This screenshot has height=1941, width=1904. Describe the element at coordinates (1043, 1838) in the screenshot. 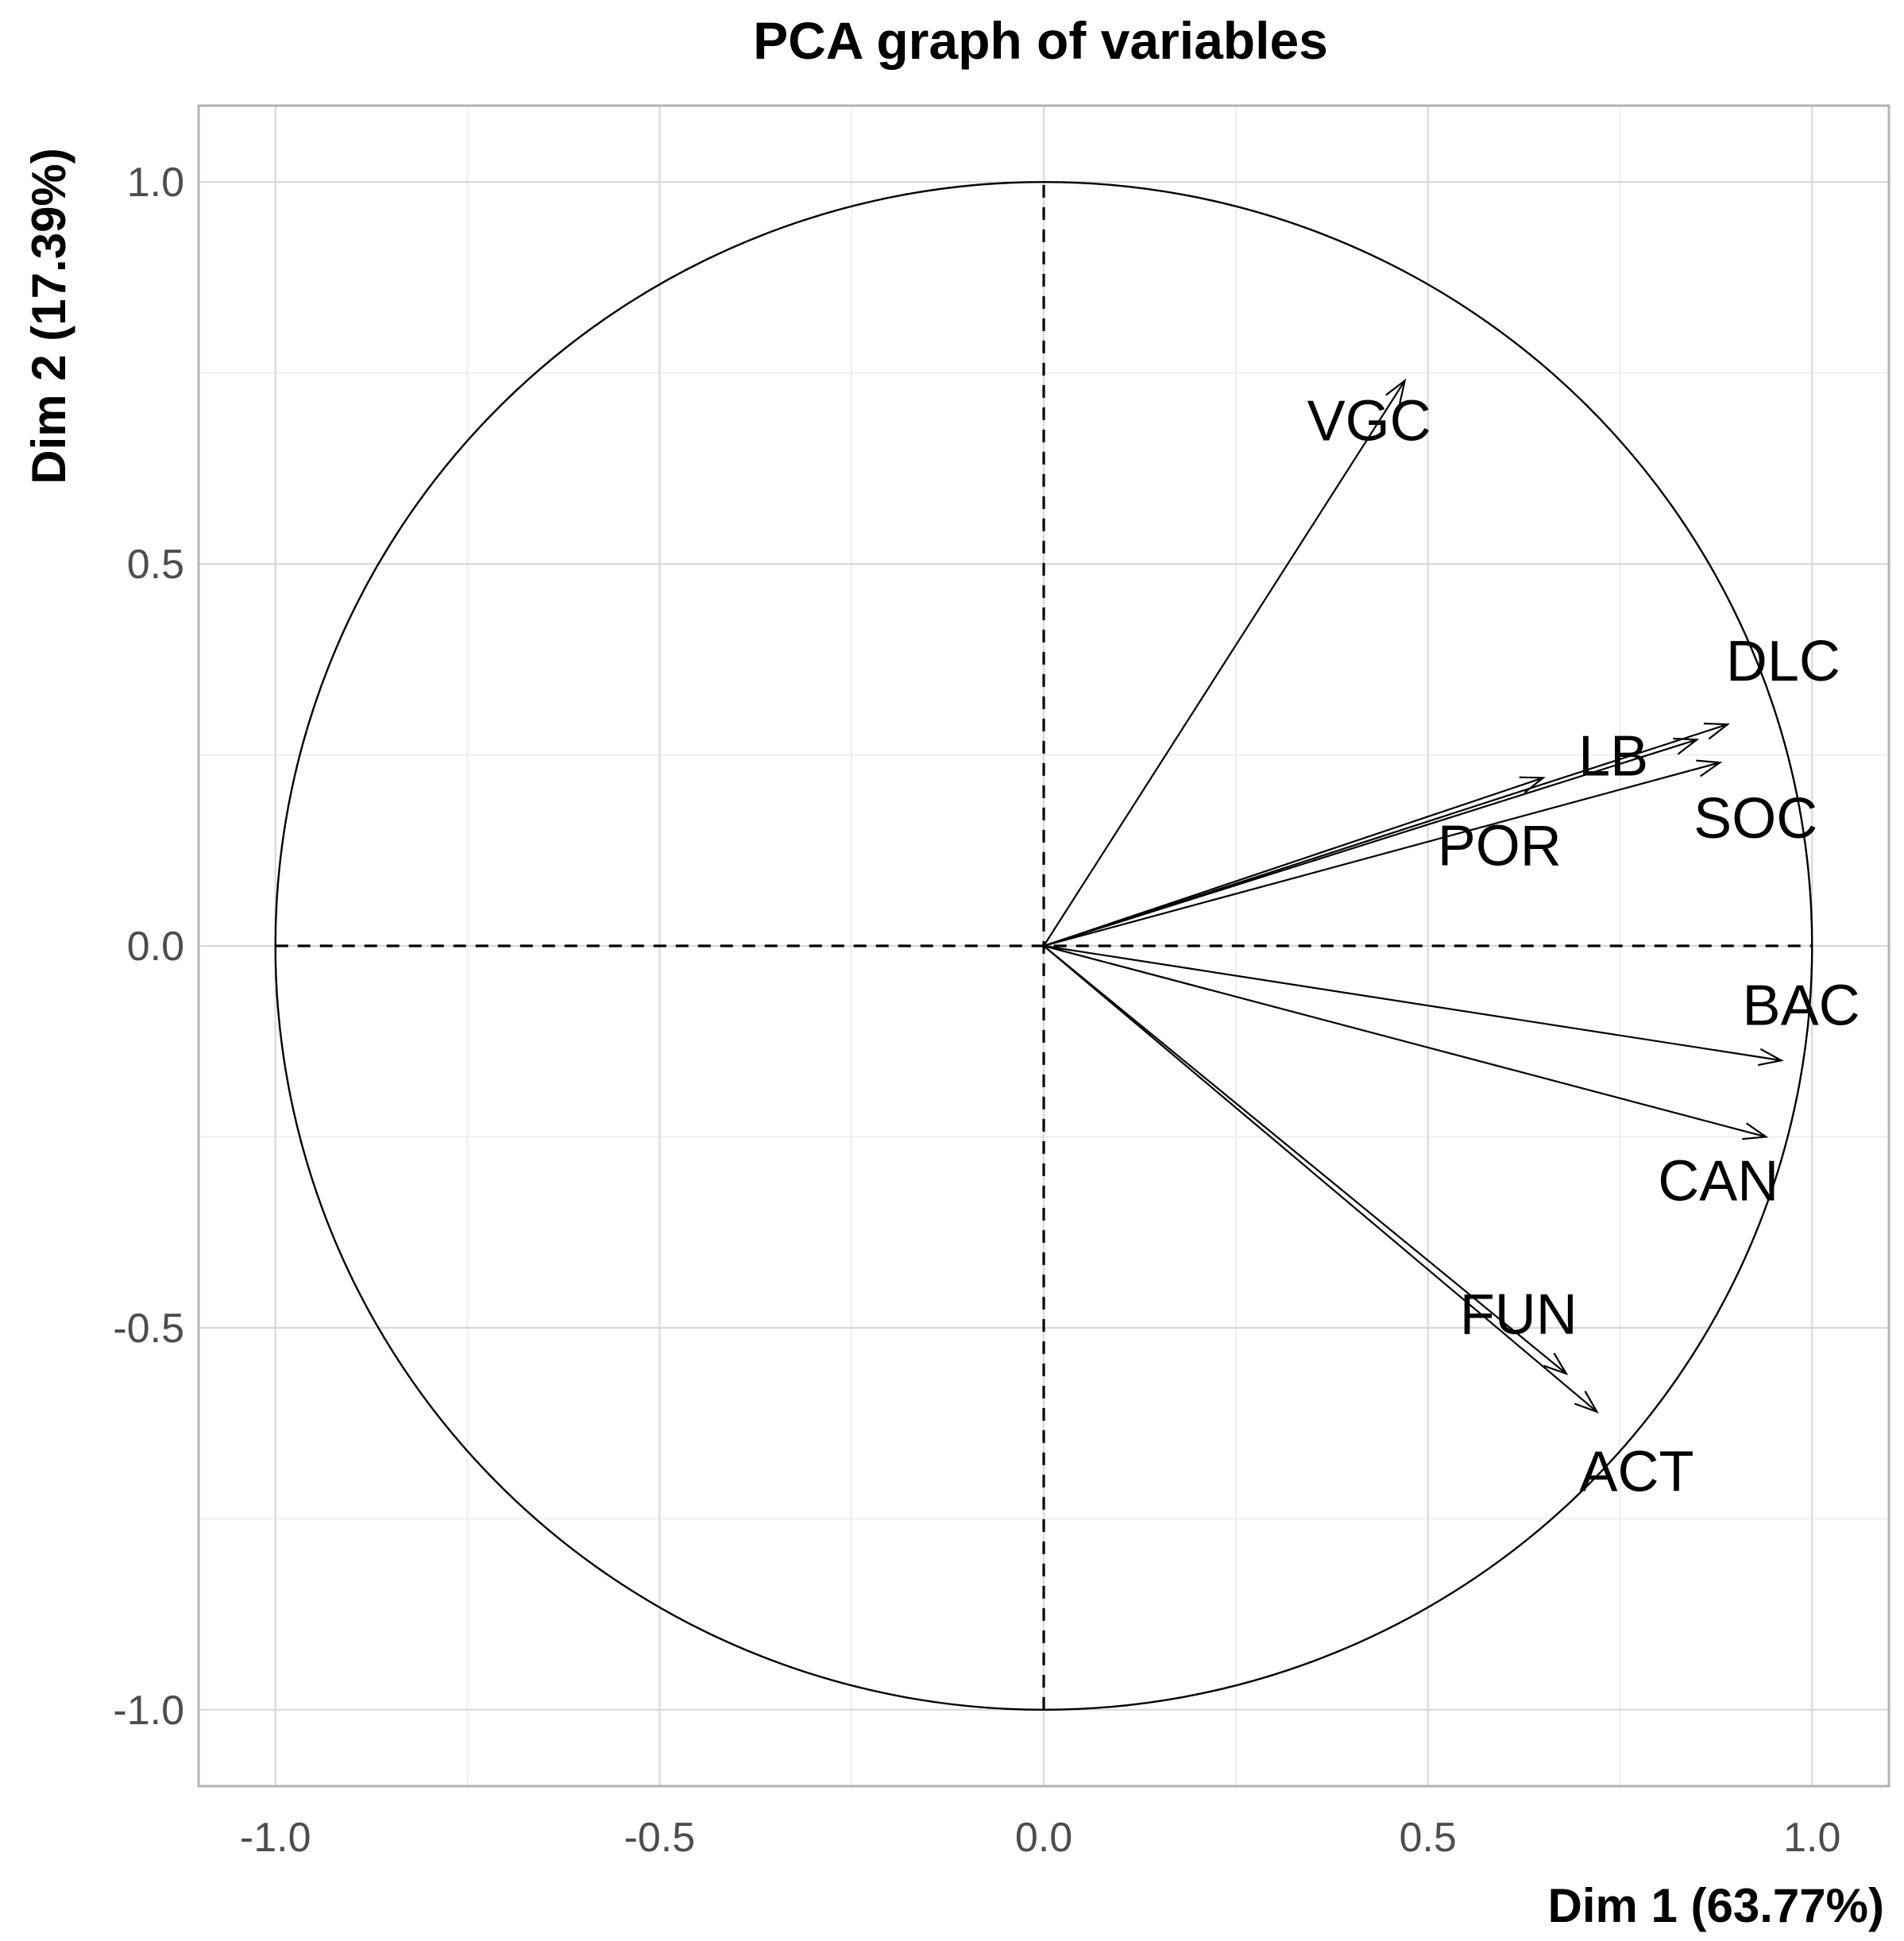

I see `x-tick-label: 0.0` at that location.